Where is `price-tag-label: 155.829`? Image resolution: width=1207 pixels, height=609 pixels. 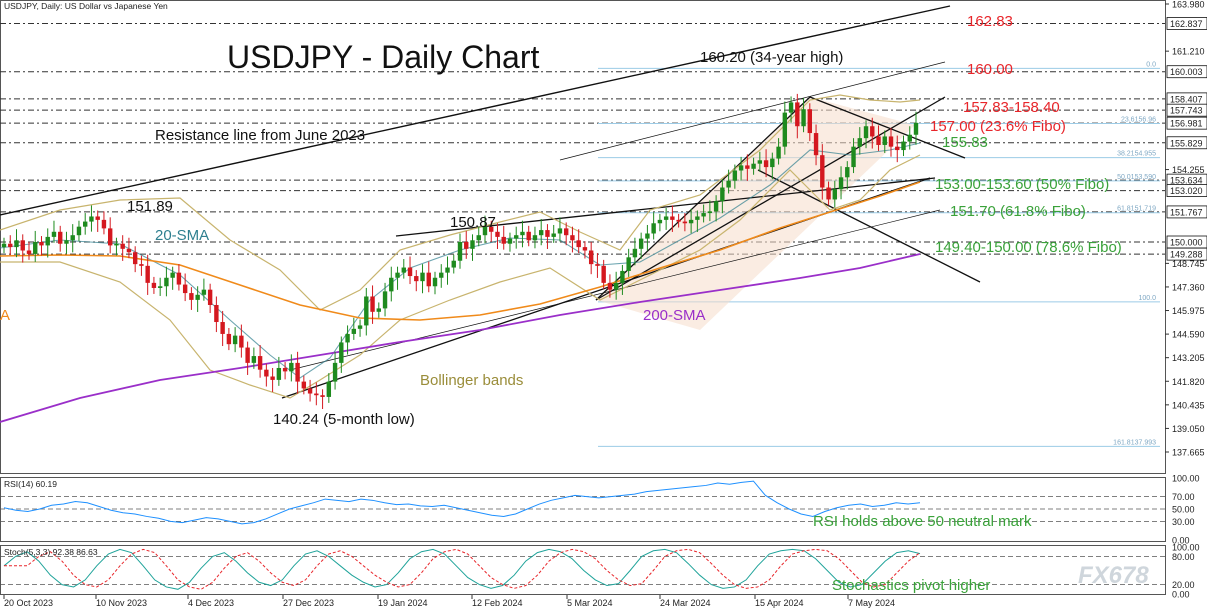 price-tag-label: 155.829 is located at coordinates (1186, 143).